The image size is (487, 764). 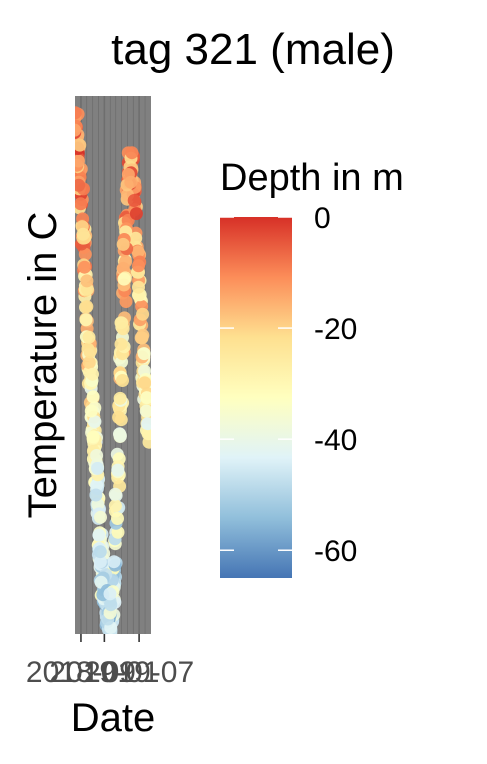 I want to click on chart-title: tag 321 (male), so click(x=253, y=49).